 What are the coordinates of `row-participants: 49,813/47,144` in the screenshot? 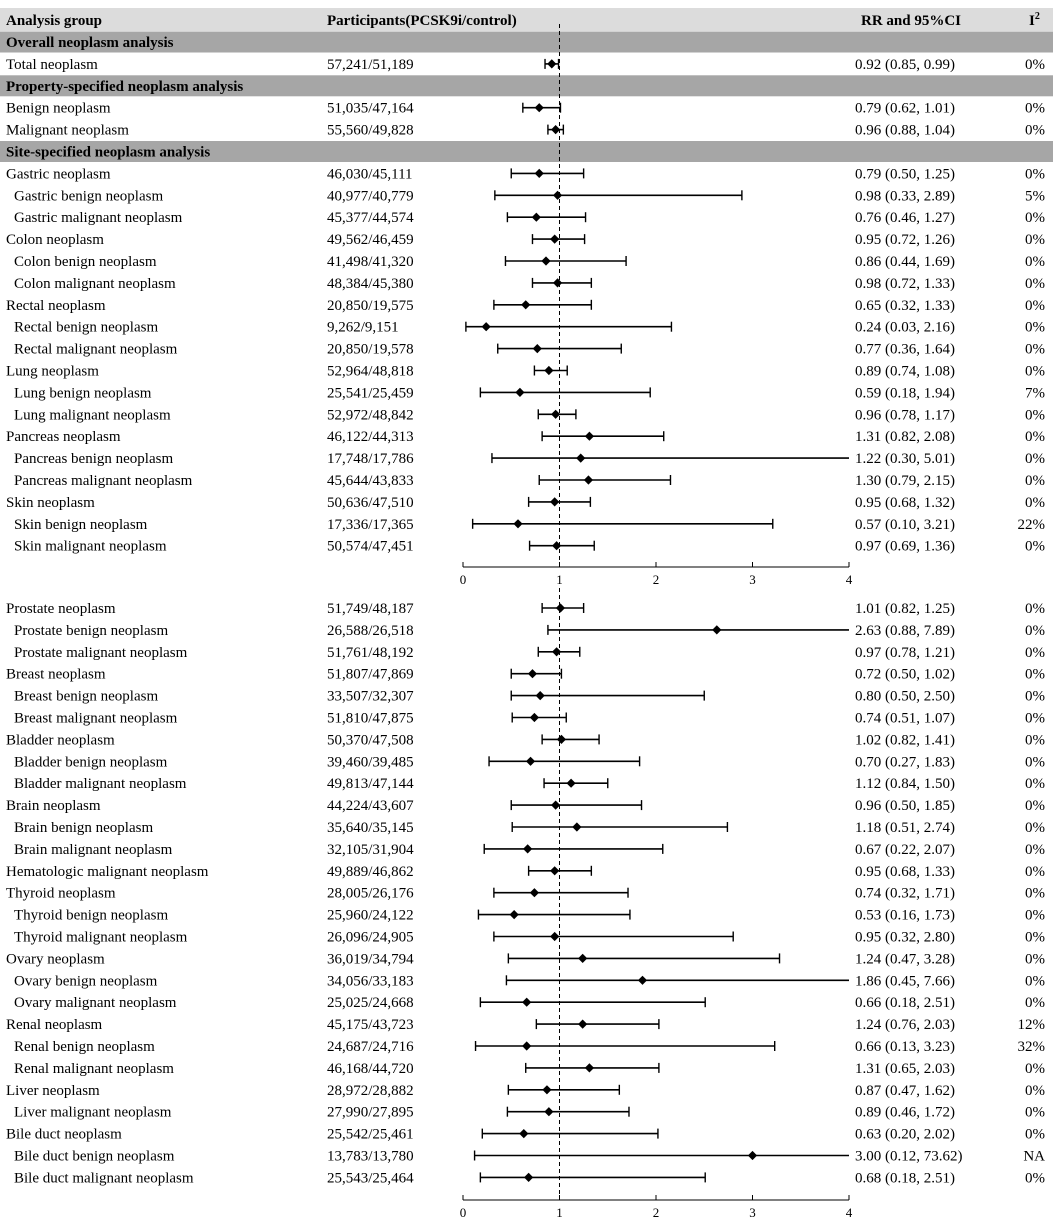 It's located at (370, 784).